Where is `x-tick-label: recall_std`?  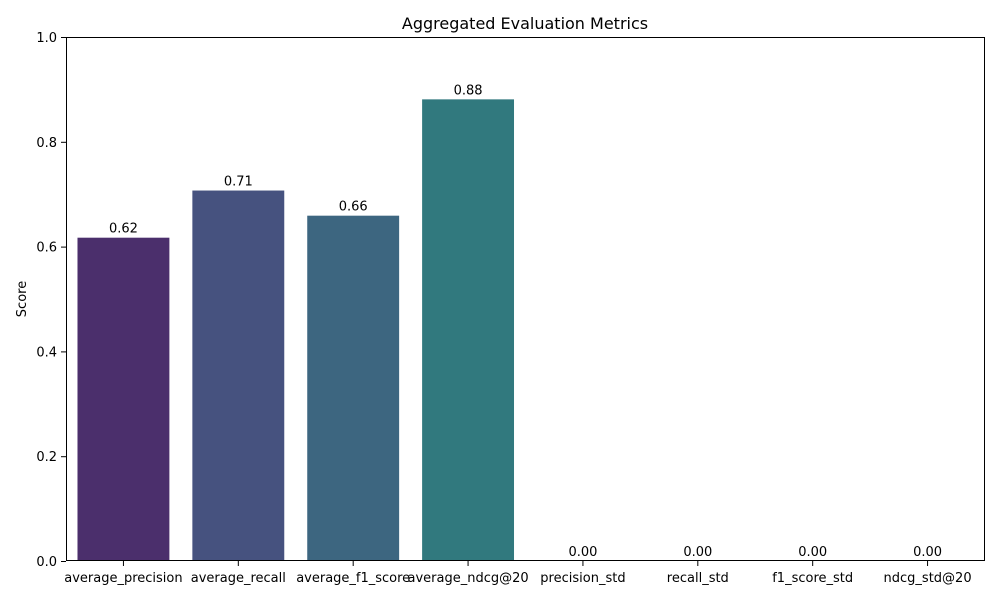
x-tick-label: recall_std is located at coordinates (698, 578).